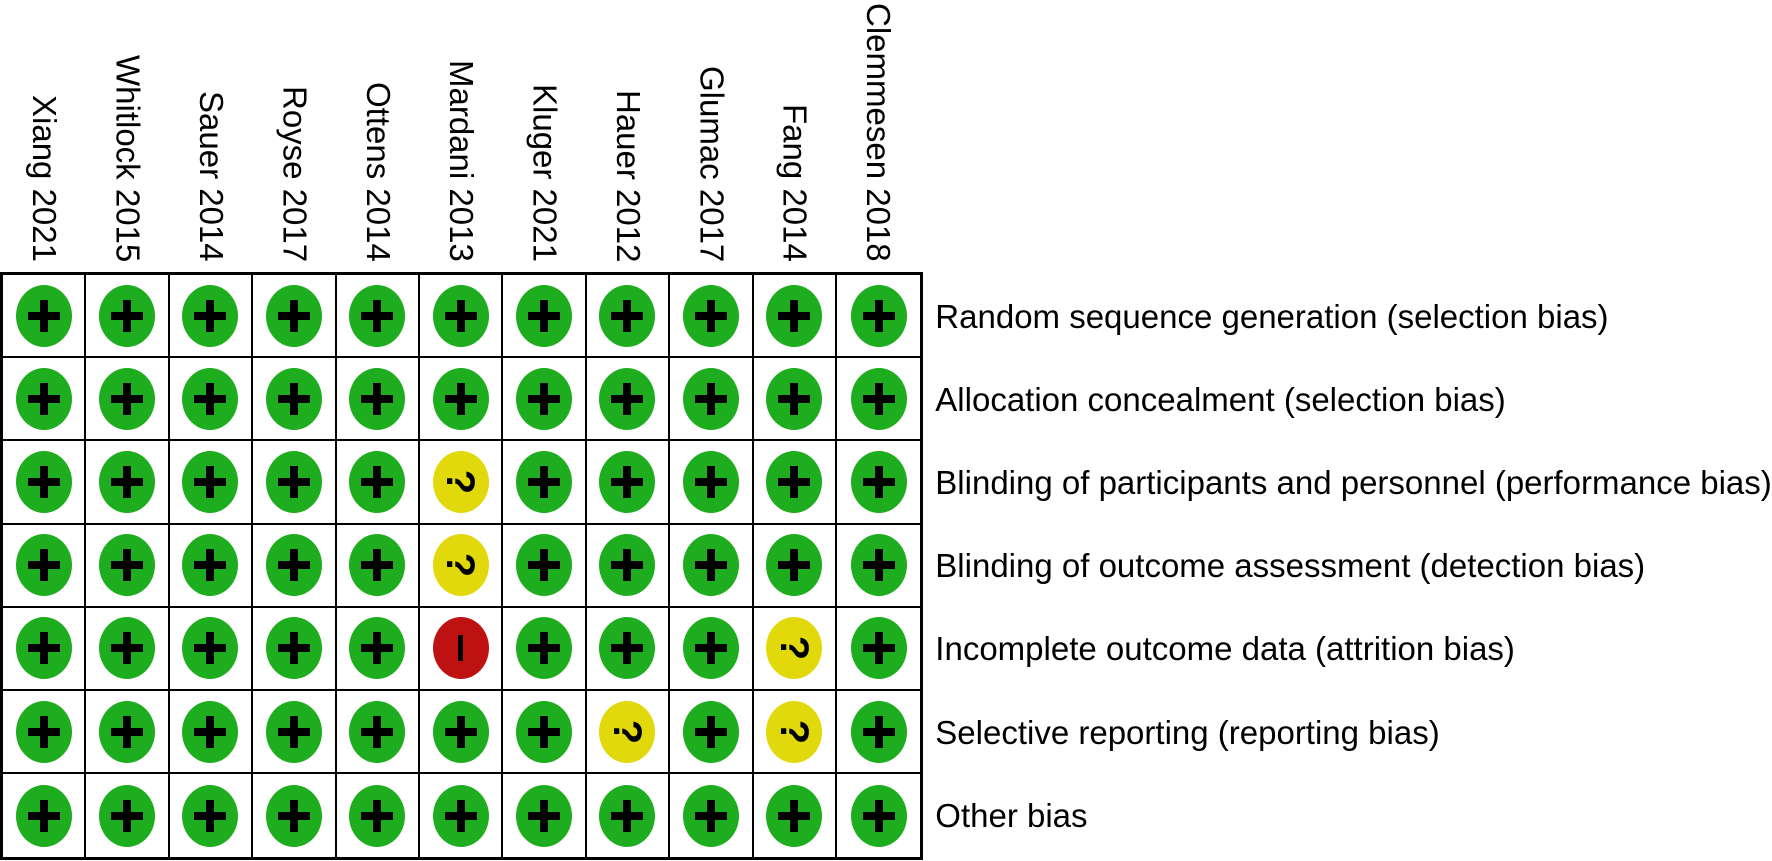  Describe the element at coordinates (712, 163) in the screenshot. I see `study-label: Glumac 2017` at that location.